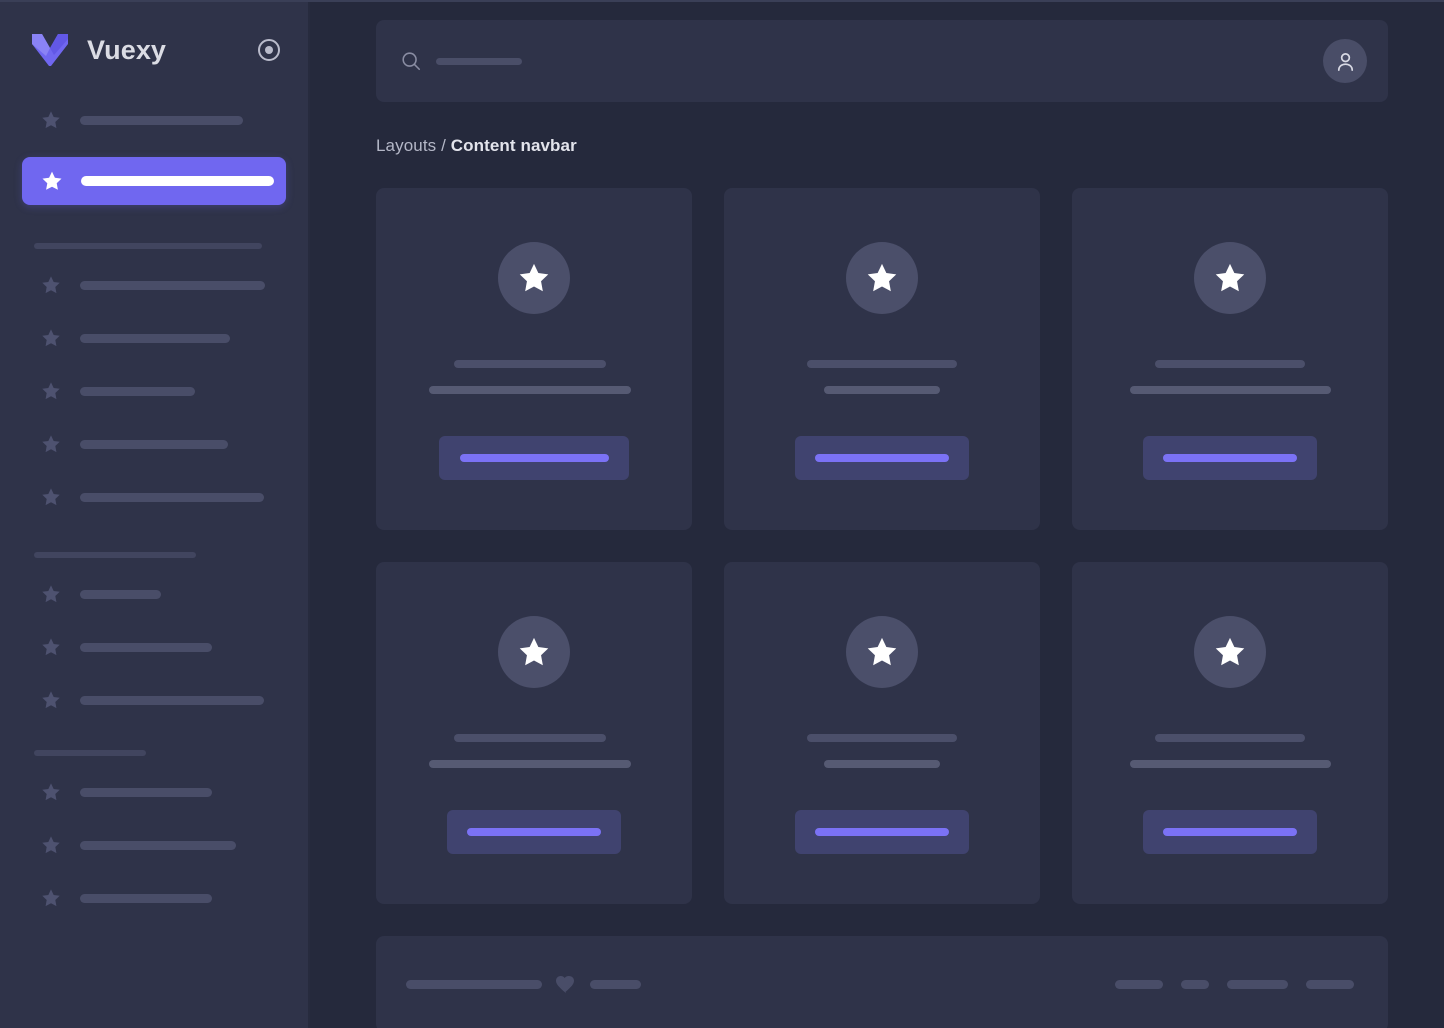  I want to click on footer-links, so click(1234, 984).